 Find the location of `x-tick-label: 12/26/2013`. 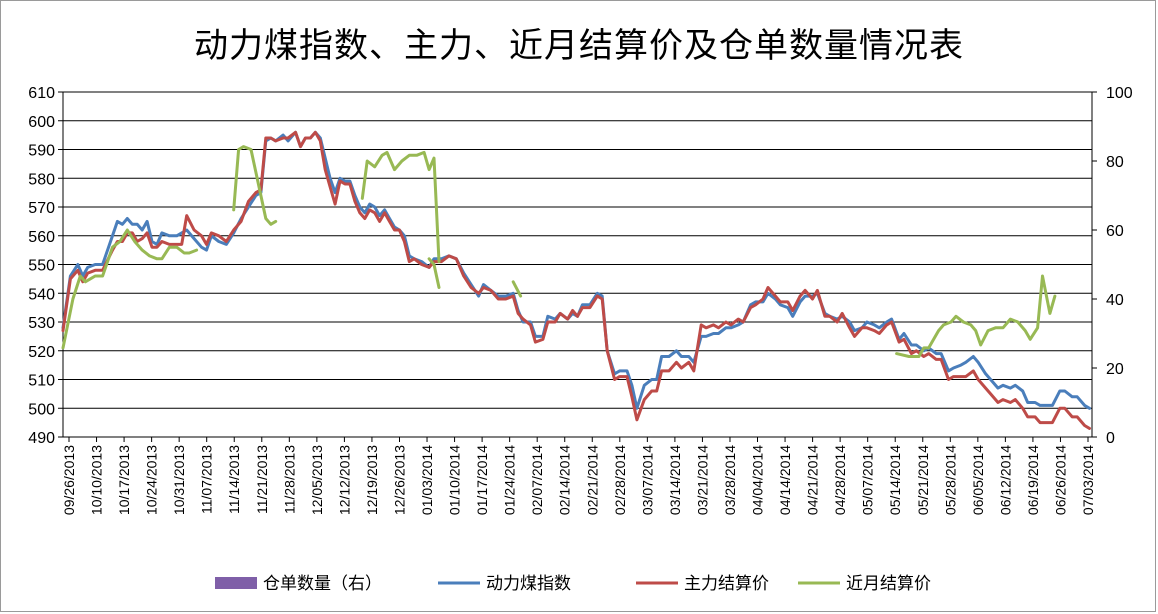

x-tick-label: 12/26/2013 is located at coordinates (399, 480).